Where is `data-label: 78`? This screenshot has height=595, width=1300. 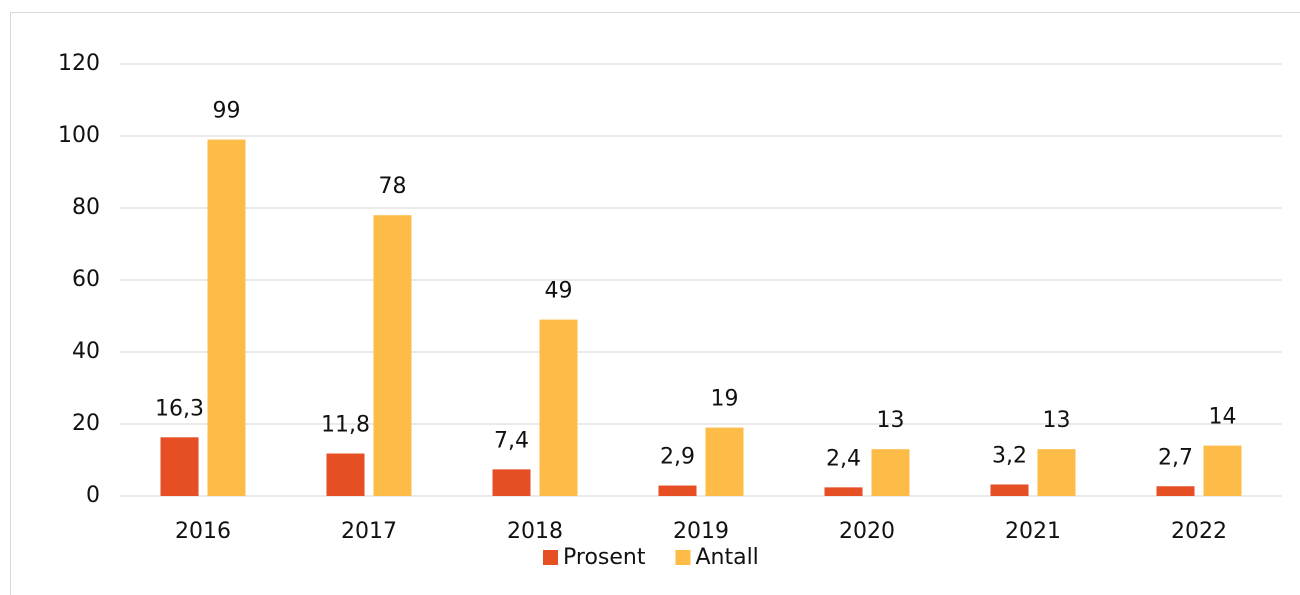
data-label: 78 is located at coordinates (393, 186).